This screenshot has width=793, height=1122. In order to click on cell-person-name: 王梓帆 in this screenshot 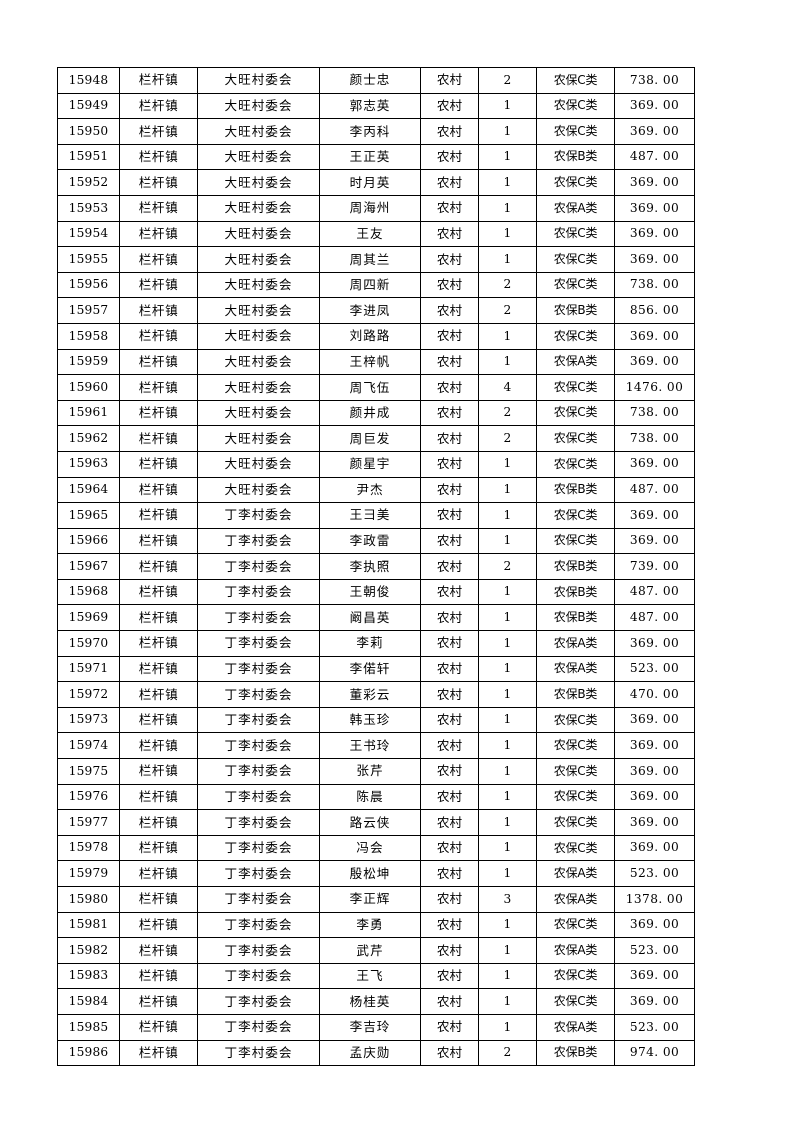, I will do `click(370, 362)`.